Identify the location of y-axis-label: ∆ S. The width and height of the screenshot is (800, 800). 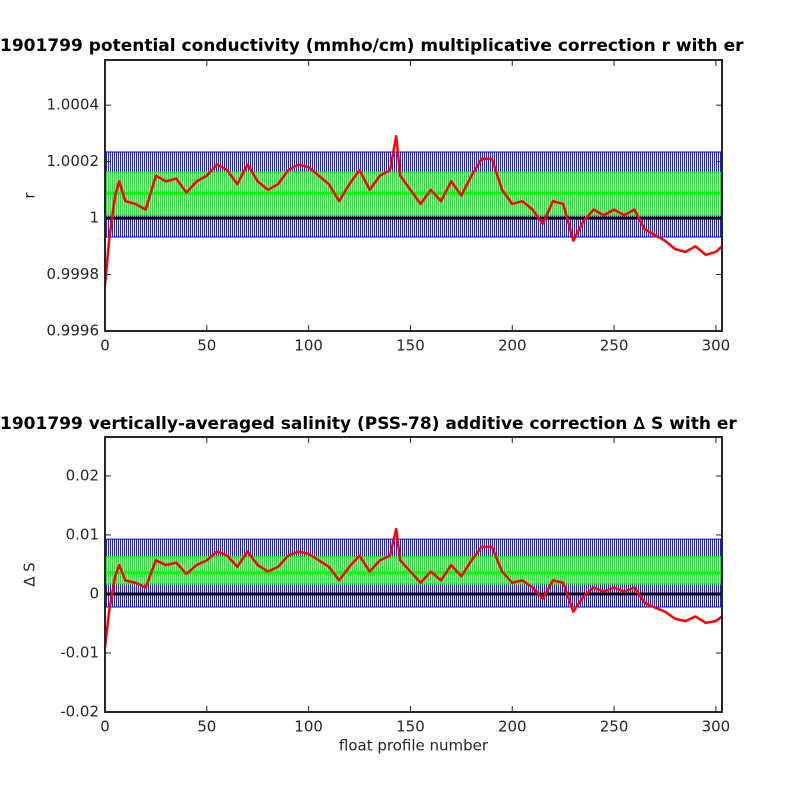
(30, 574).